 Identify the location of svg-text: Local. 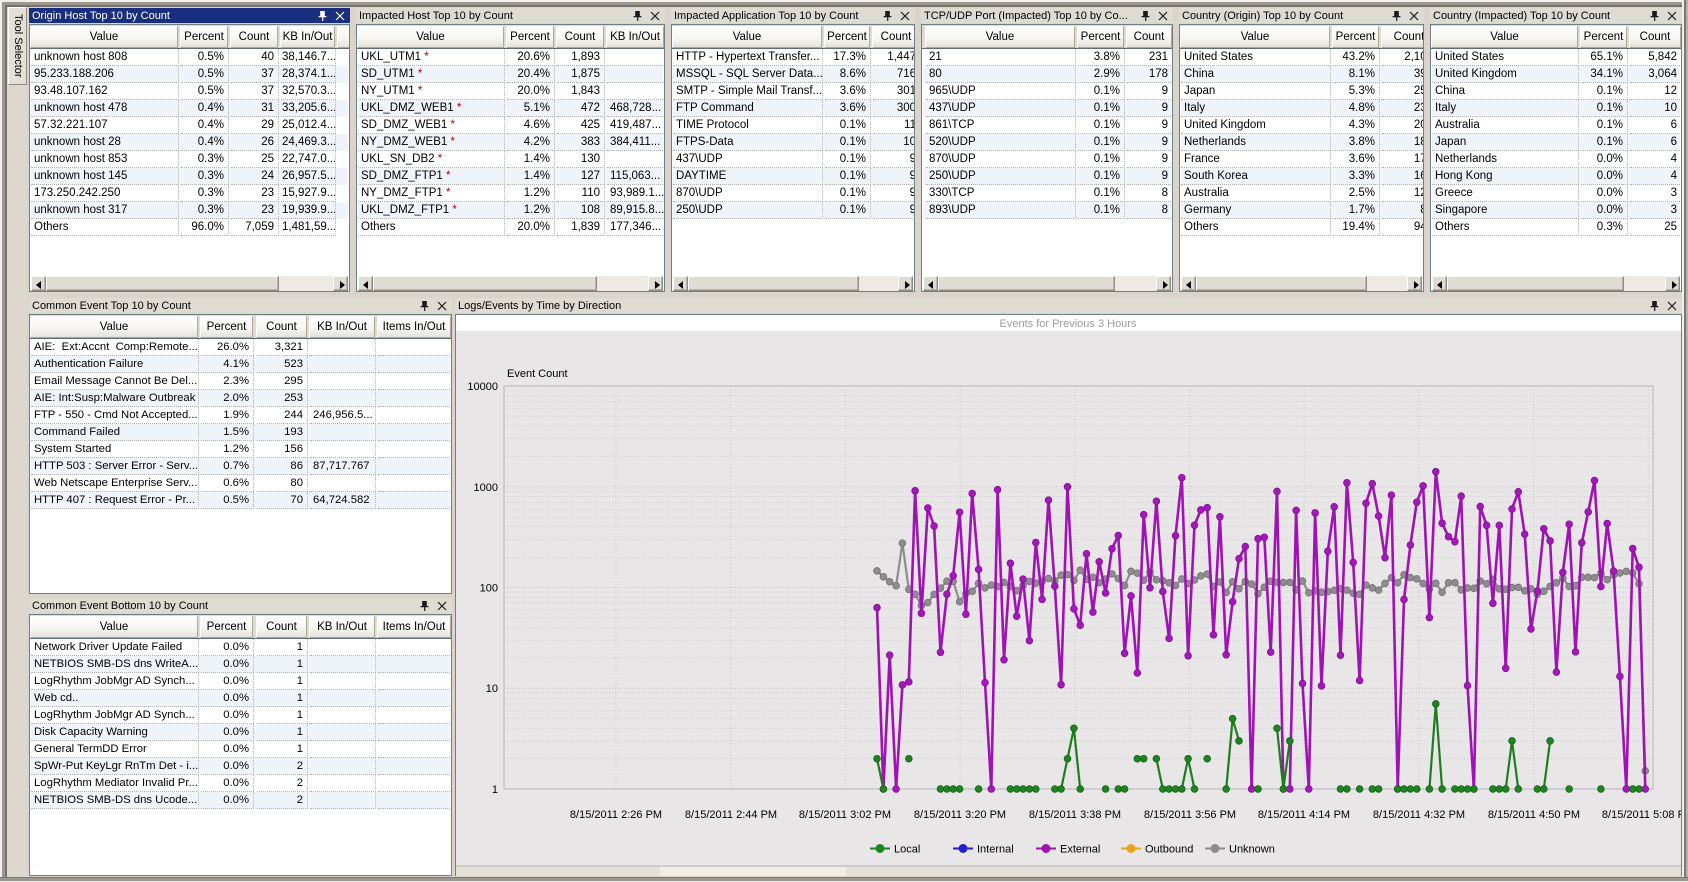
(907, 850).